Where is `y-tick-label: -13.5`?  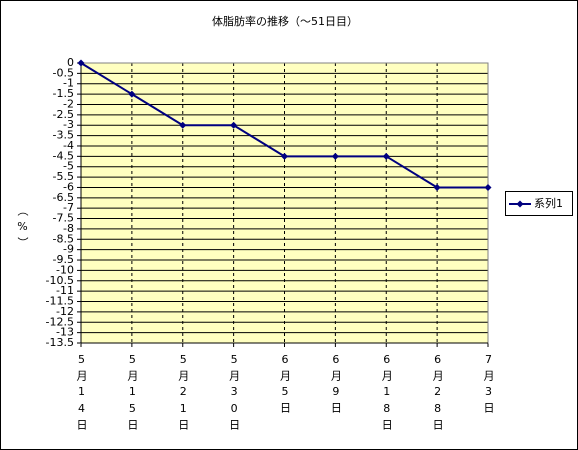
y-tick-label: -13.5 is located at coordinates (60, 342).